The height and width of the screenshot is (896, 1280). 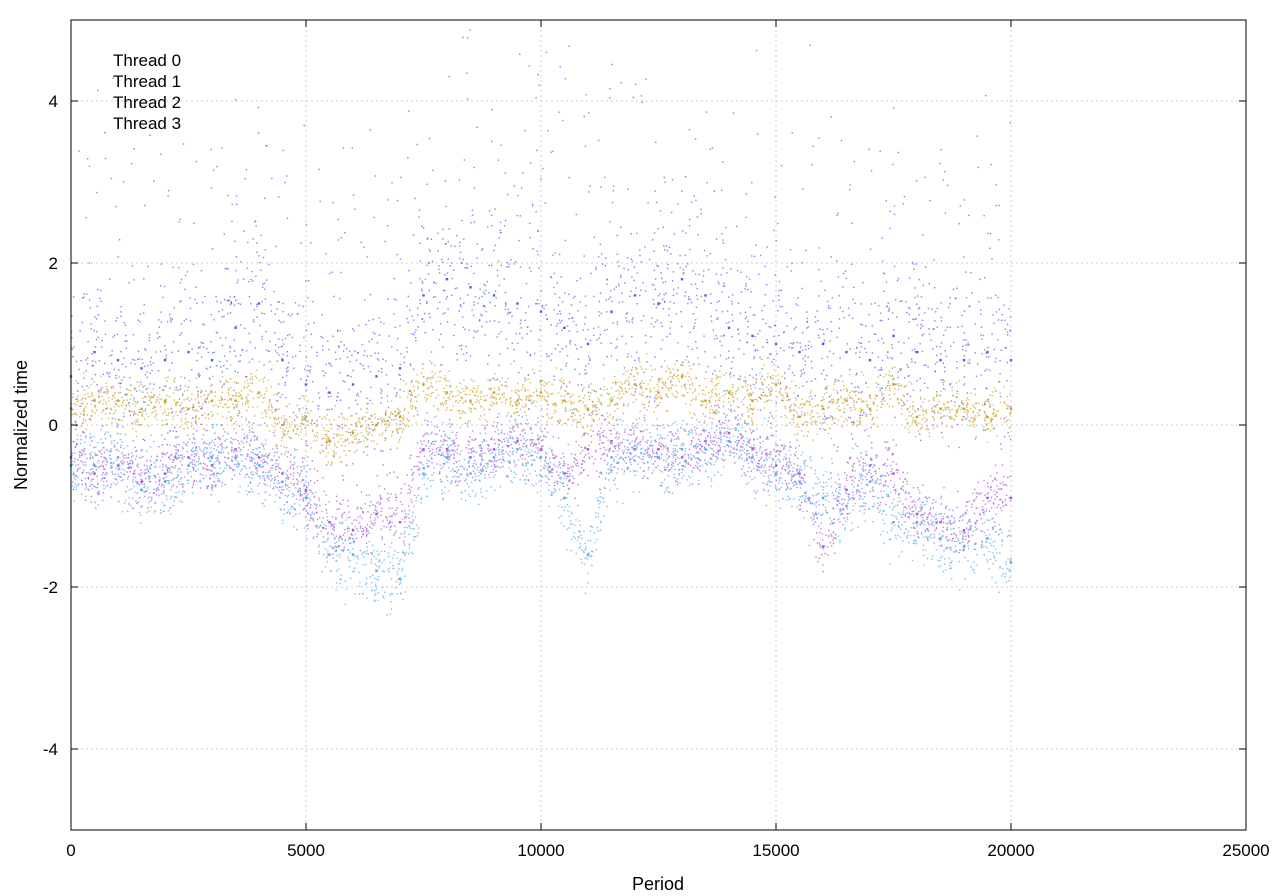 I want to click on data-point, so click(x=752, y=336).